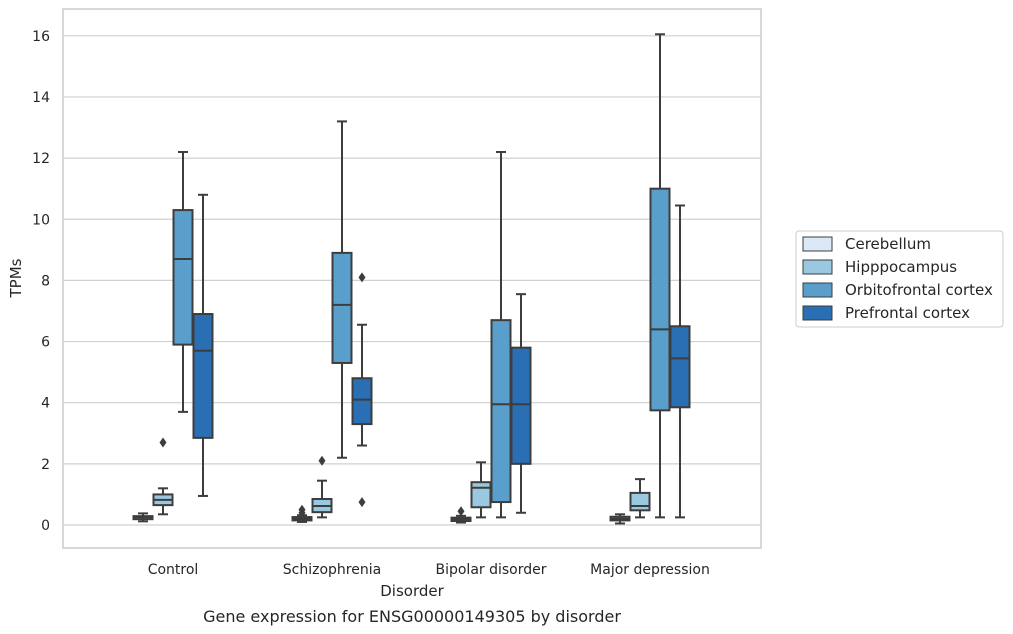 The height and width of the screenshot is (634, 1013). Describe the element at coordinates (45, 526) in the screenshot. I see `y-tick-label: 0` at that location.